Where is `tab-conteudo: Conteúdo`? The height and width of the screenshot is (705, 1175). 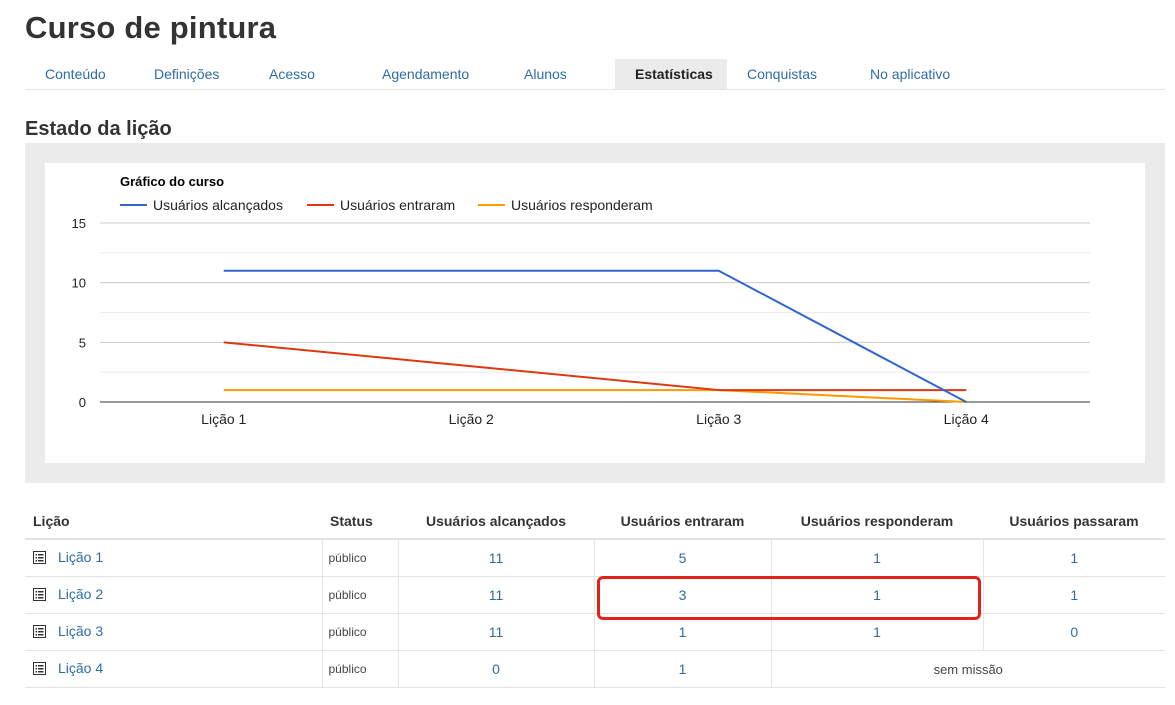 tab-conteudo: Conteúdo is located at coordinates (75, 74).